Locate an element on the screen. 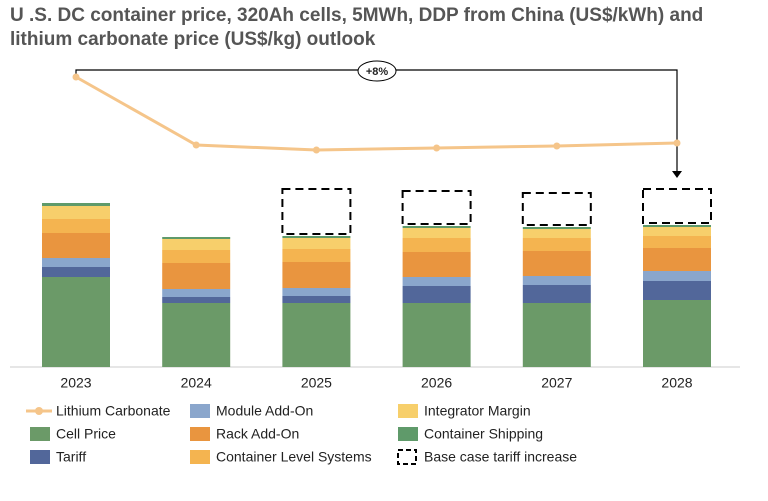 This screenshot has width=768, height=501. annotation-arrow is located at coordinates (677, 174).